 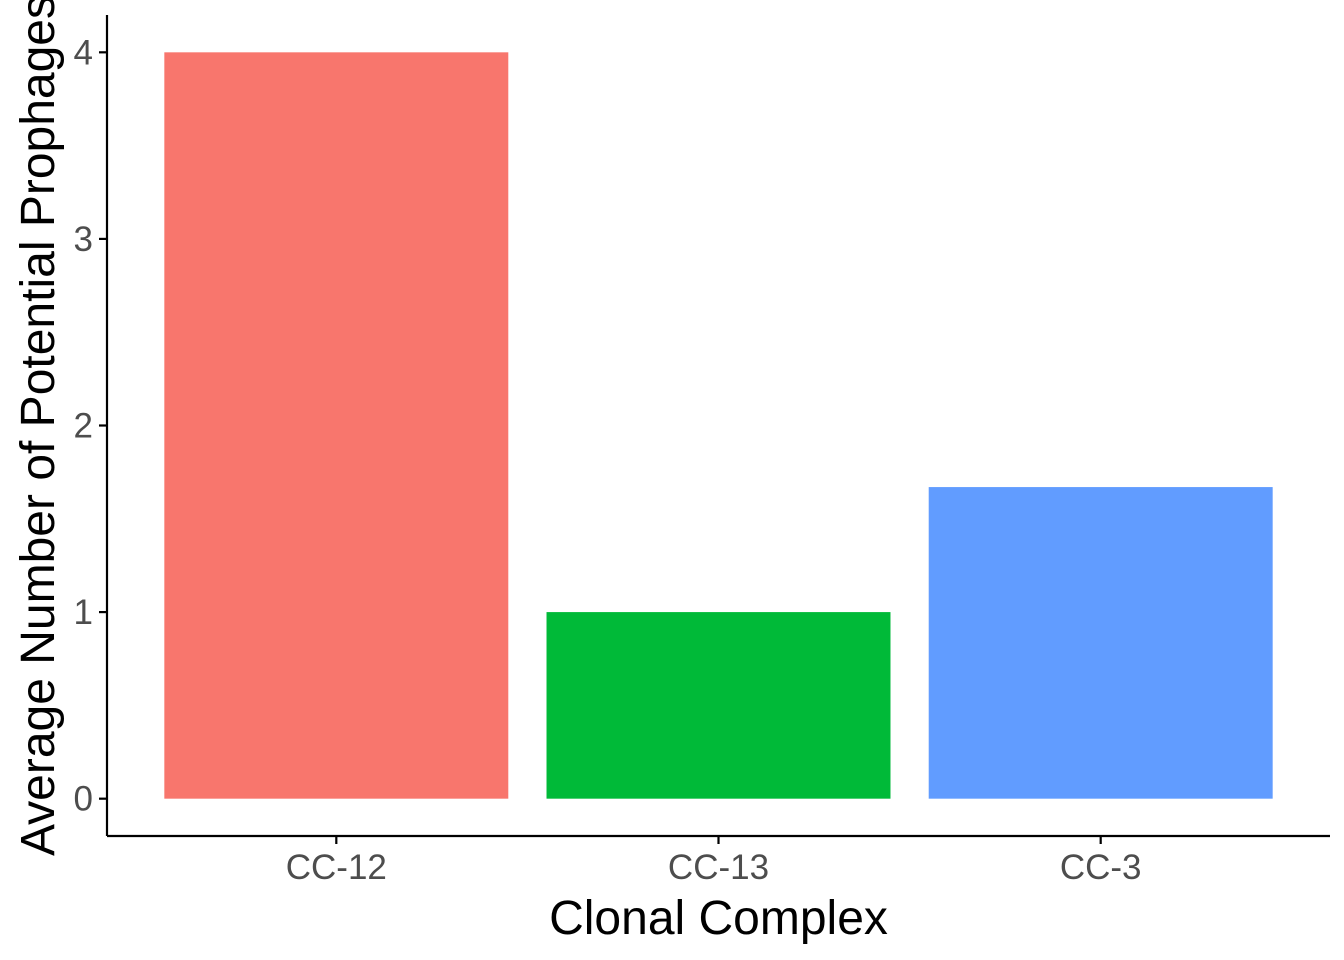 I want to click on y-tick-label: 0, so click(x=83, y=799).